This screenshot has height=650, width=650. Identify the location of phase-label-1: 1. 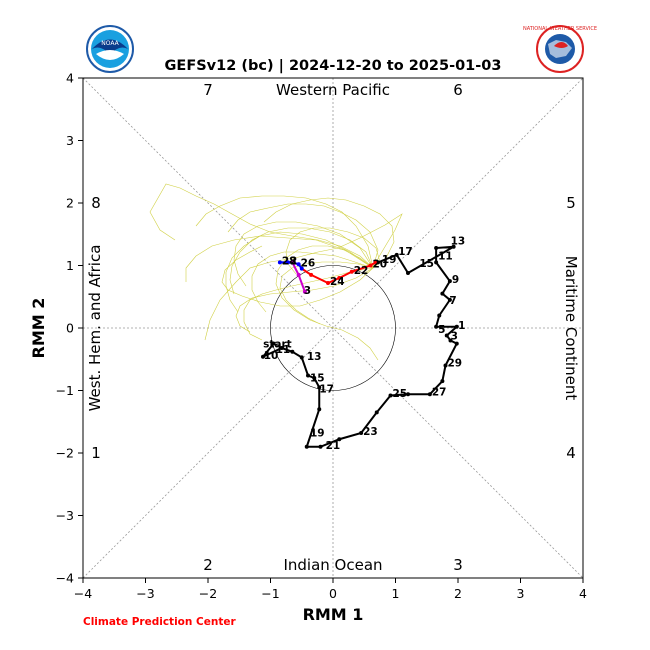
(96, 453).